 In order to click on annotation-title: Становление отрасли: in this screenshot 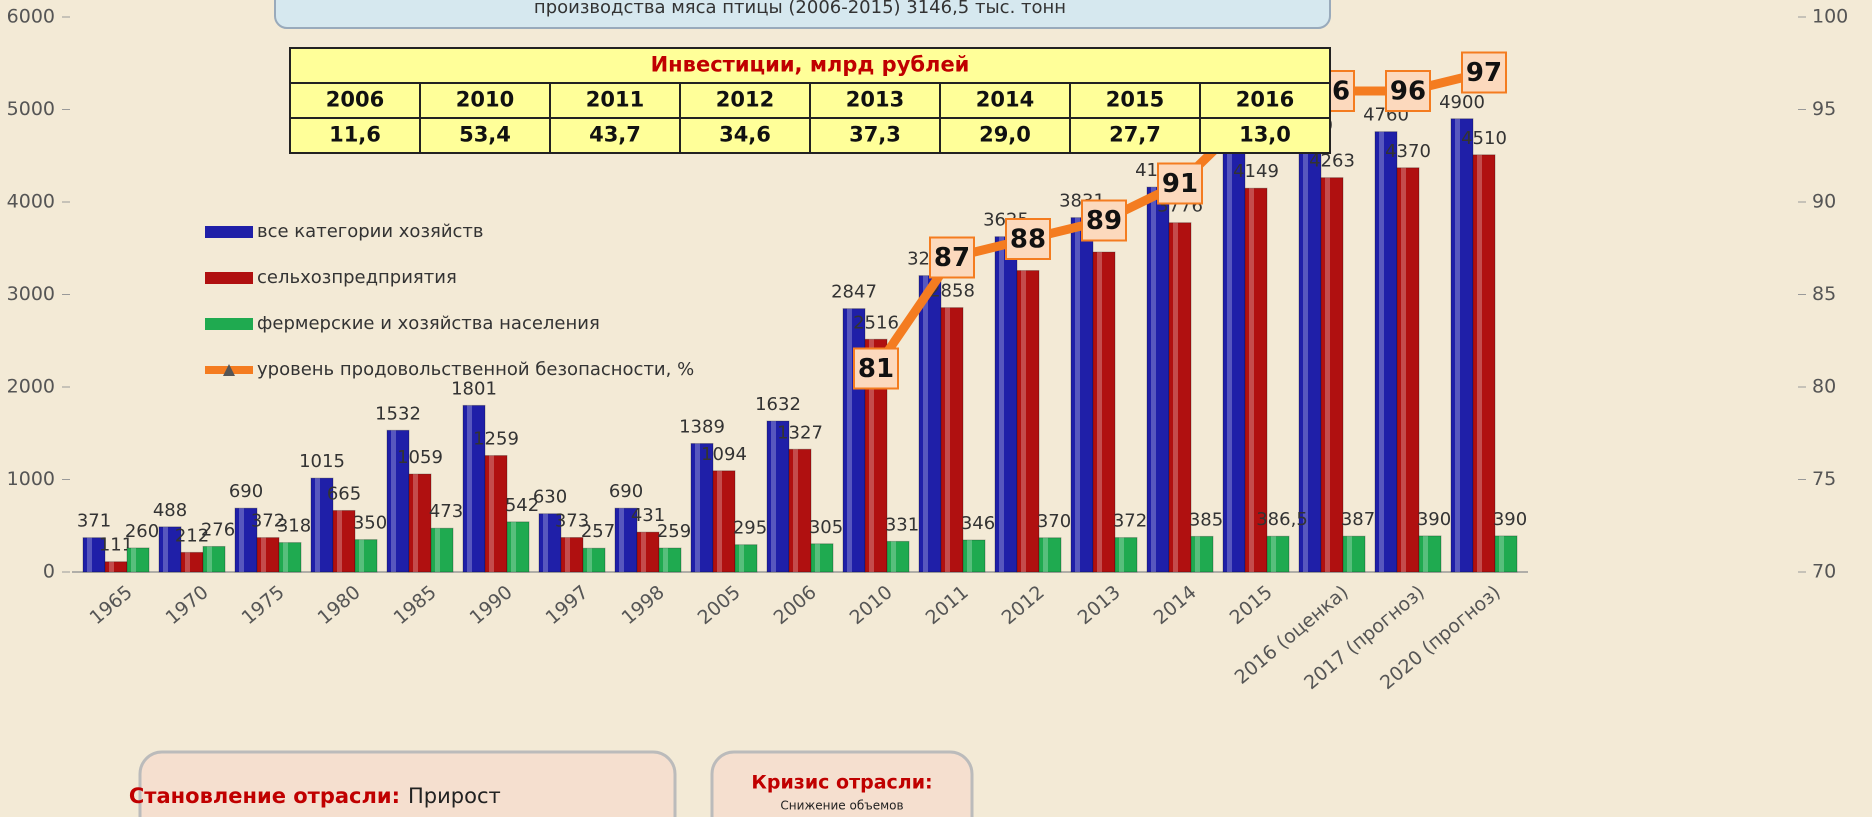, I will do `click(264, 796)`.